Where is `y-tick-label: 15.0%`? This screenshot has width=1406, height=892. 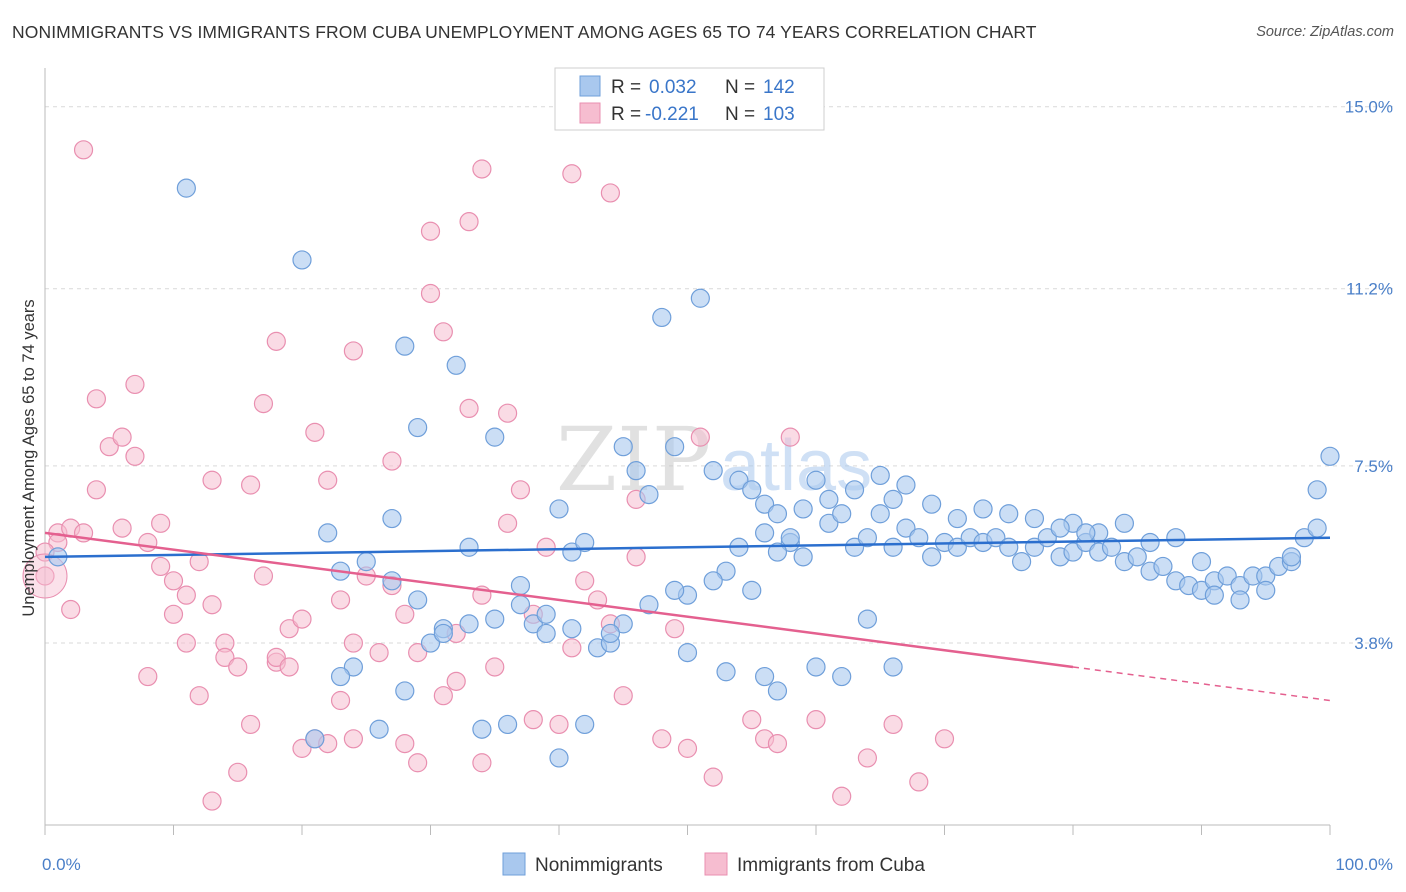 y-tick-label: 15.0% is located at coordinates (1369, 107).